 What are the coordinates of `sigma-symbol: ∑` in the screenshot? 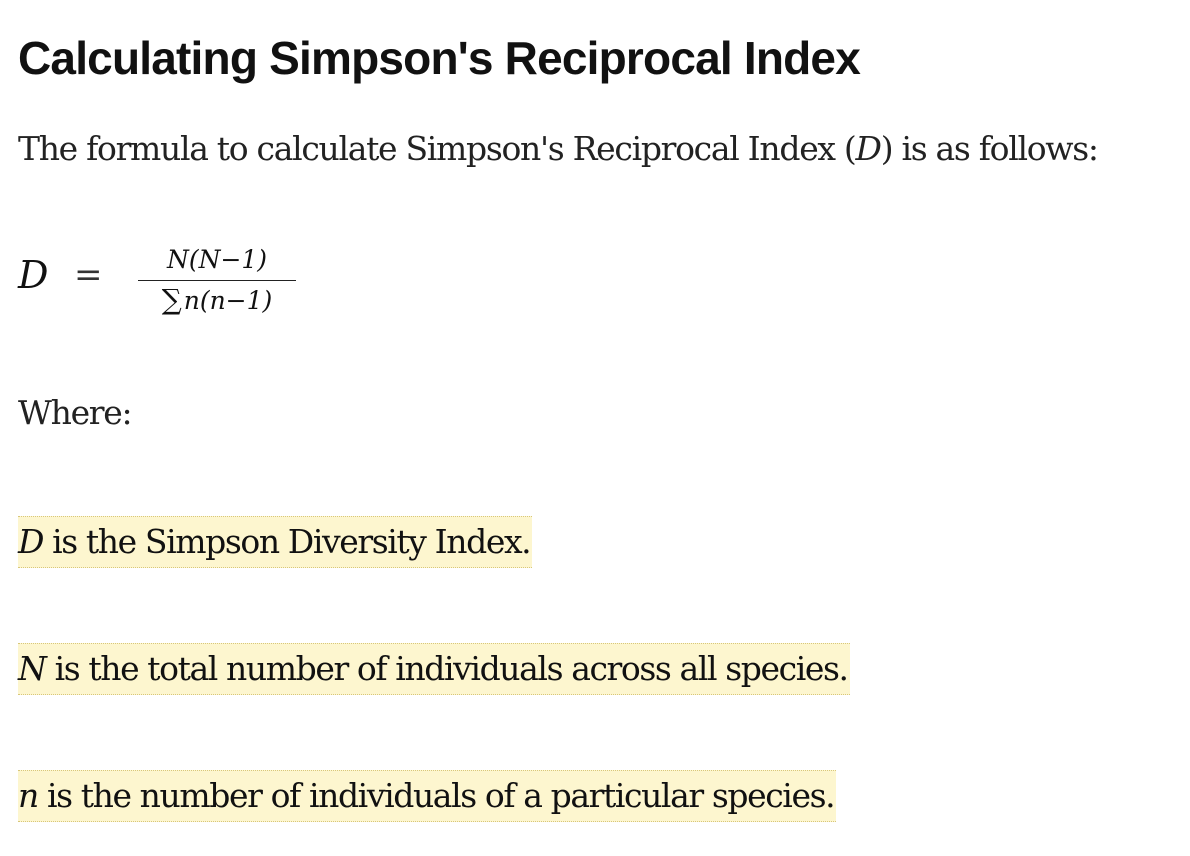 It's located at (171, 299).